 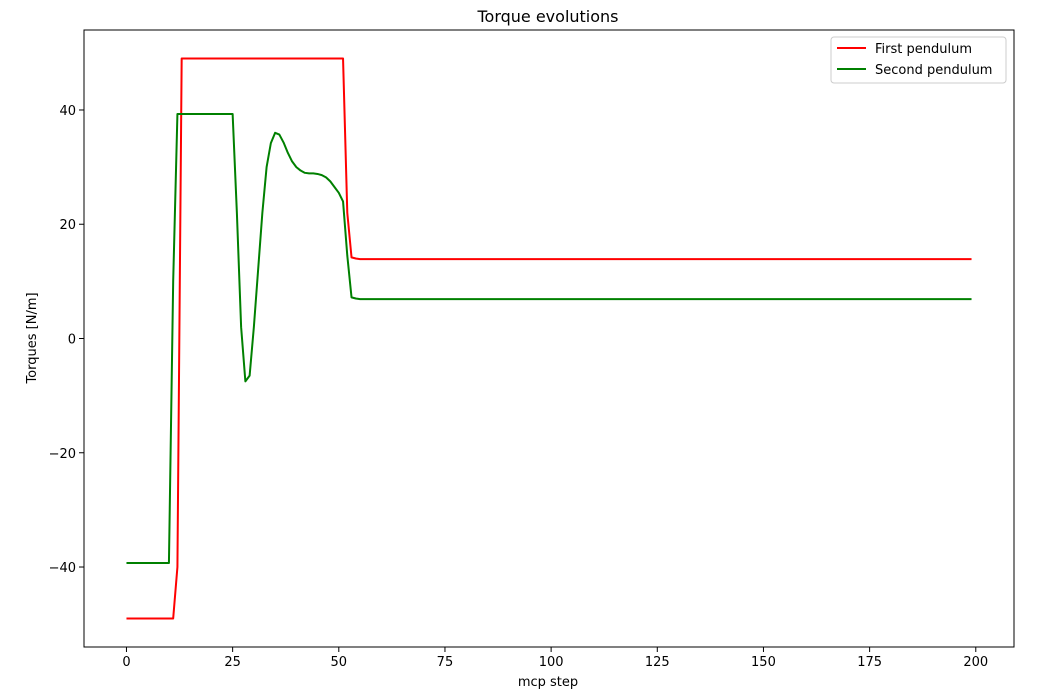 I want to click on x-tick-label: 125, so click(x=657, y=662).